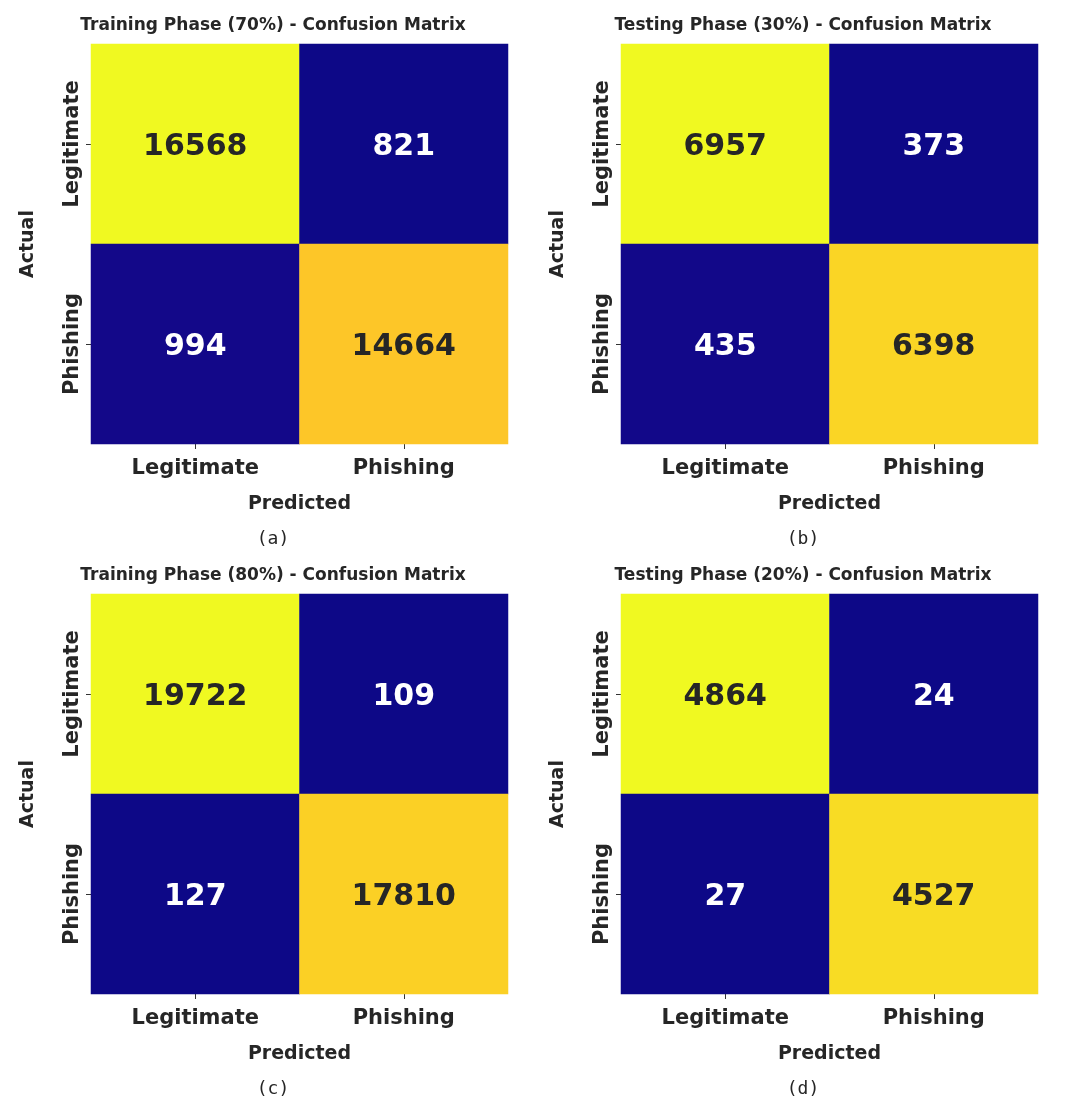 This screenshot has width=1081, height=1107. I want to click on data-label: 19722, so click(195, 694).